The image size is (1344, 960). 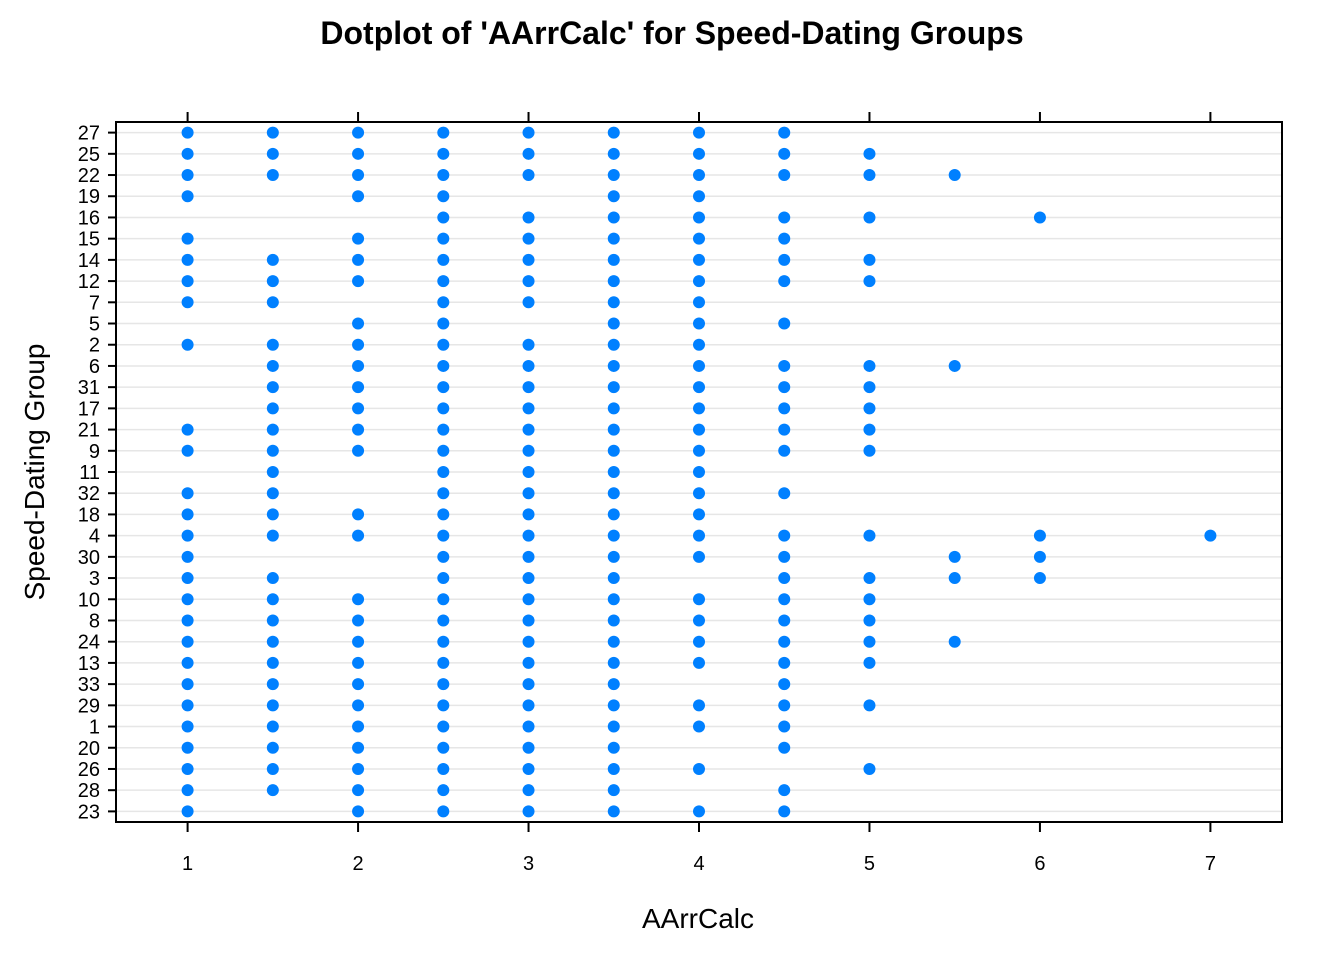 What do you see at coordinates (89, 388) in the screenshot?
I see `y-tick-label-31: 31` at bounding box center [89, 388].